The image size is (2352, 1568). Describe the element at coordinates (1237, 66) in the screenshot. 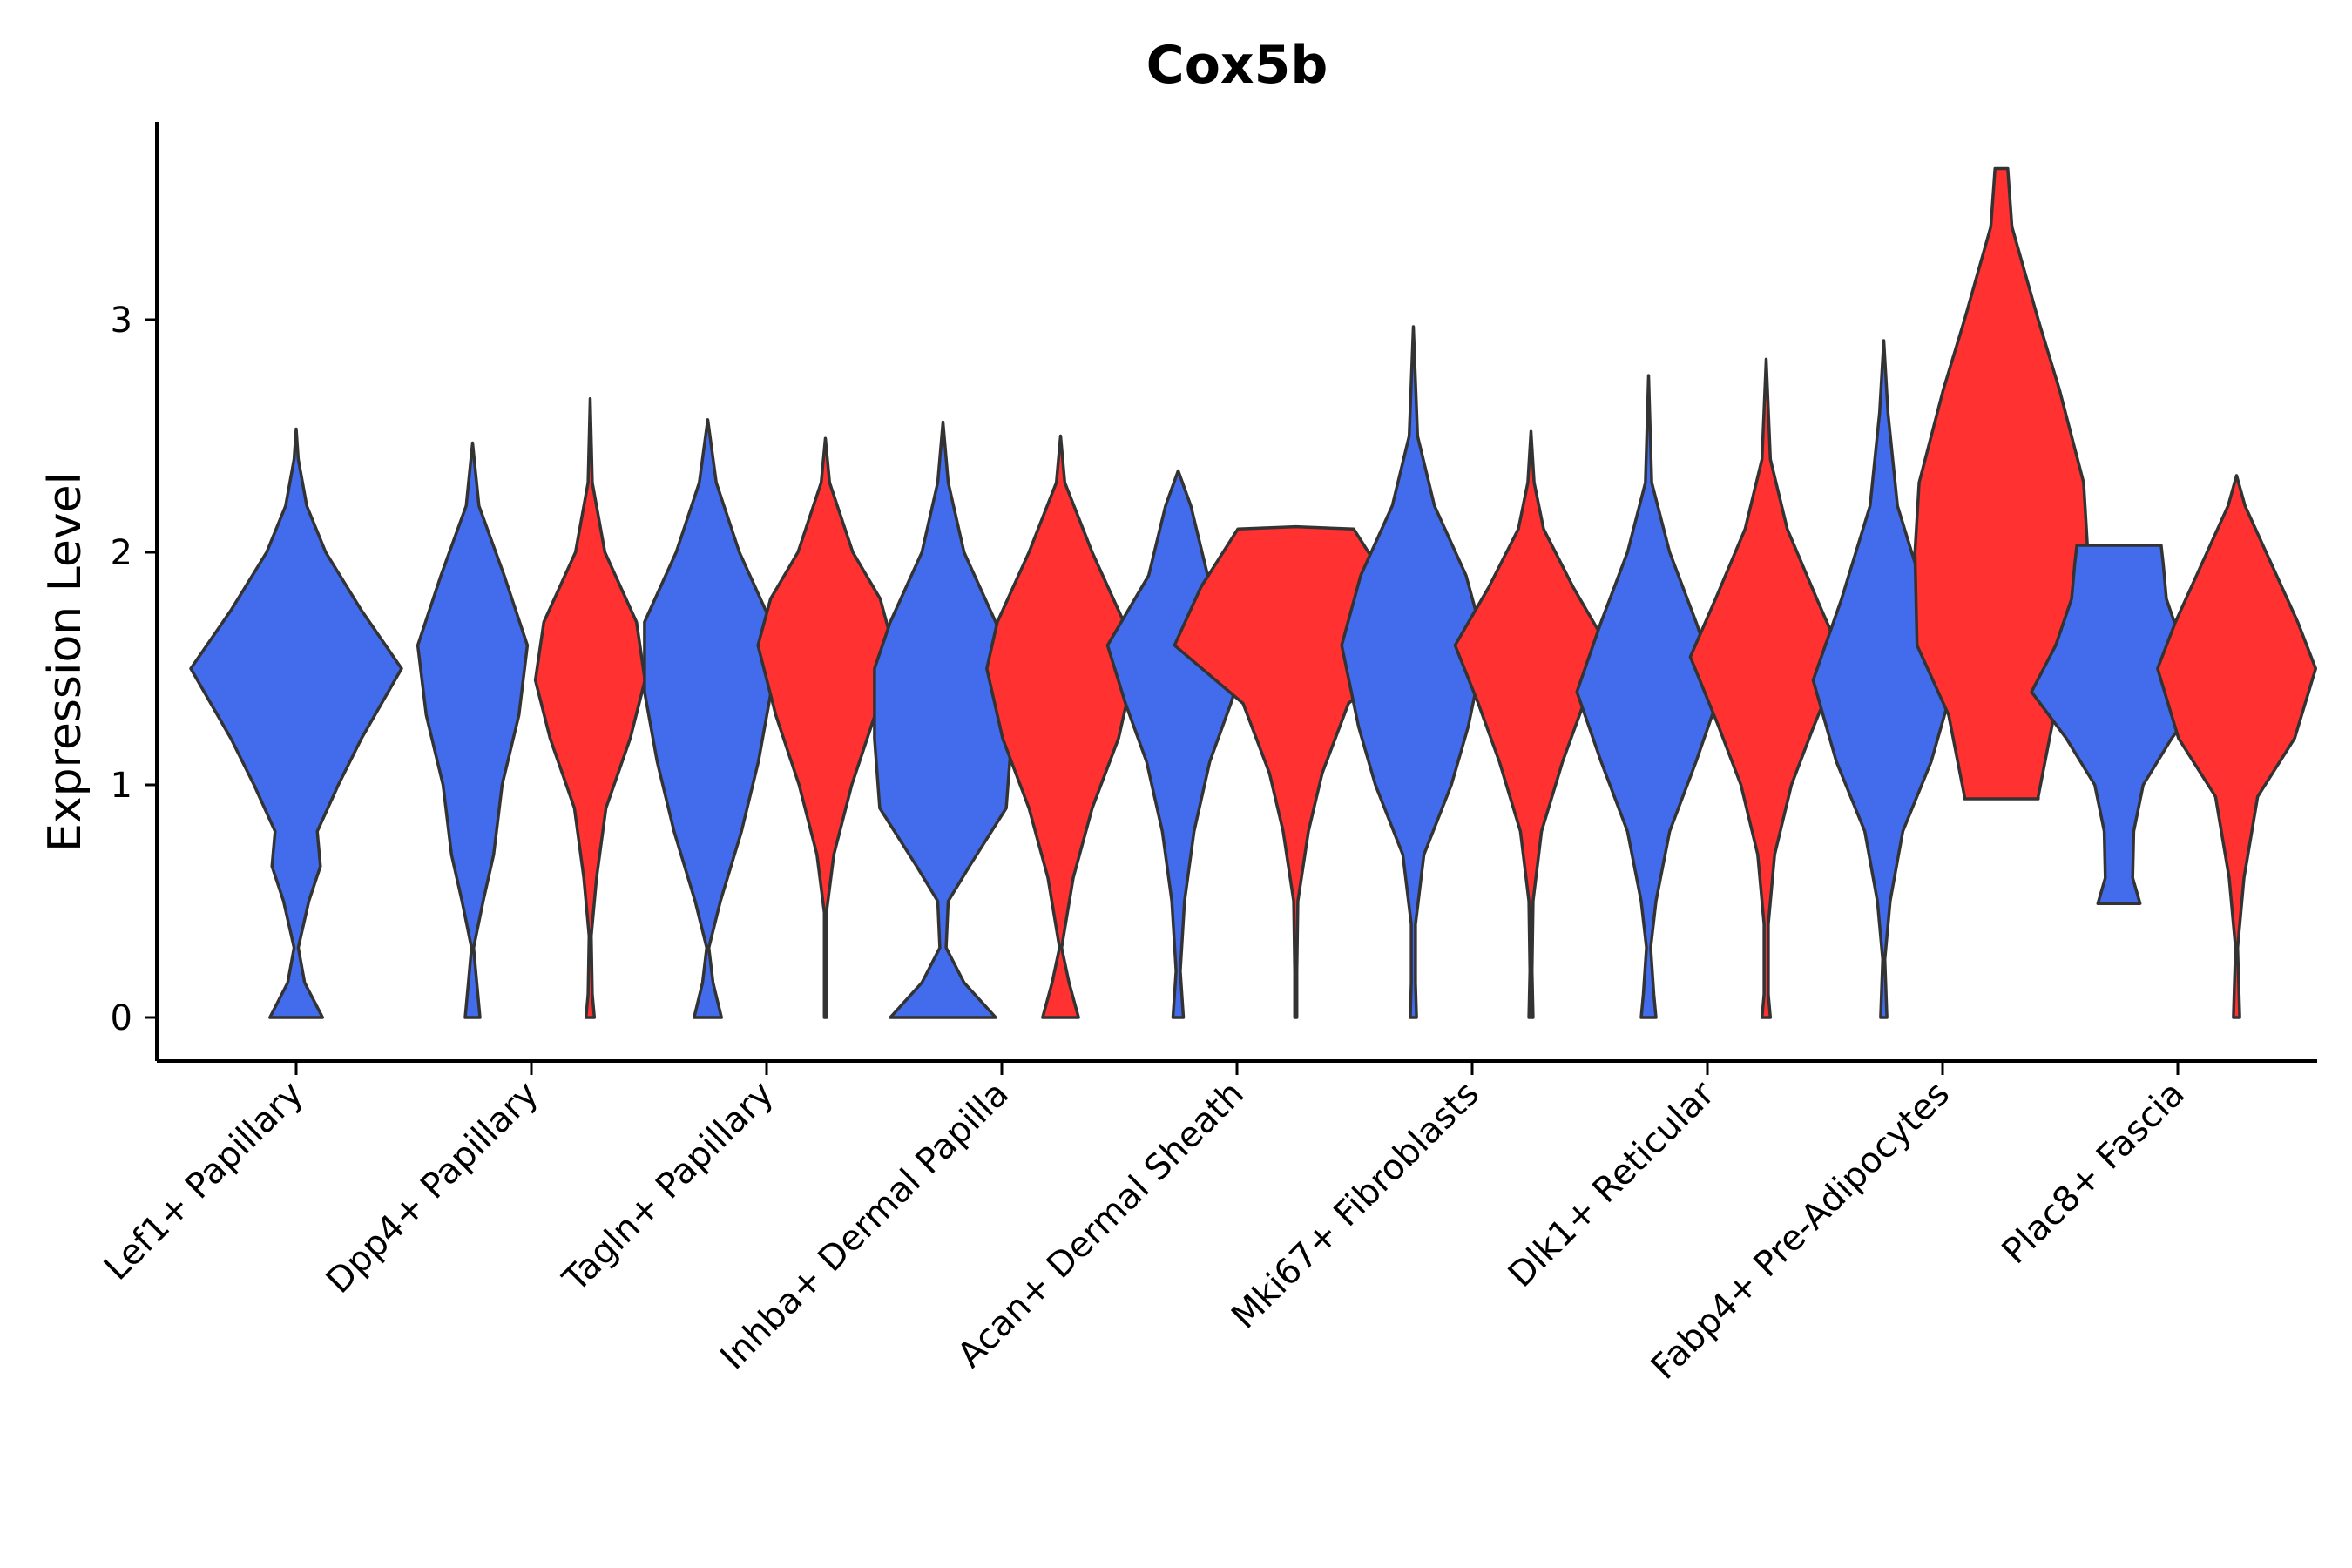

I see `chart-title: Cox5b` at that location.